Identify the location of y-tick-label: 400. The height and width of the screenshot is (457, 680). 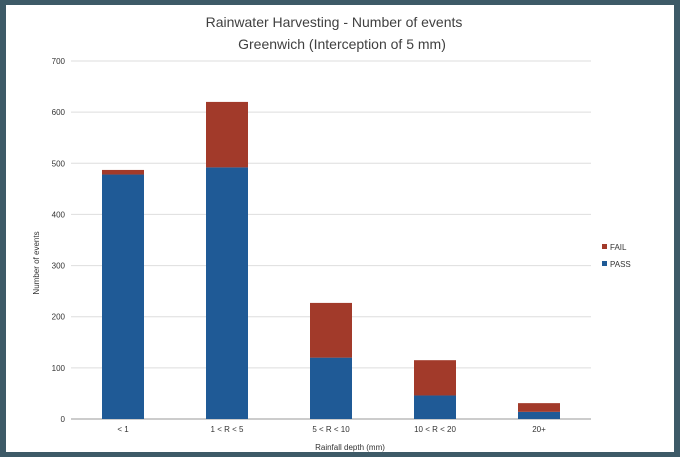
(59, 214).